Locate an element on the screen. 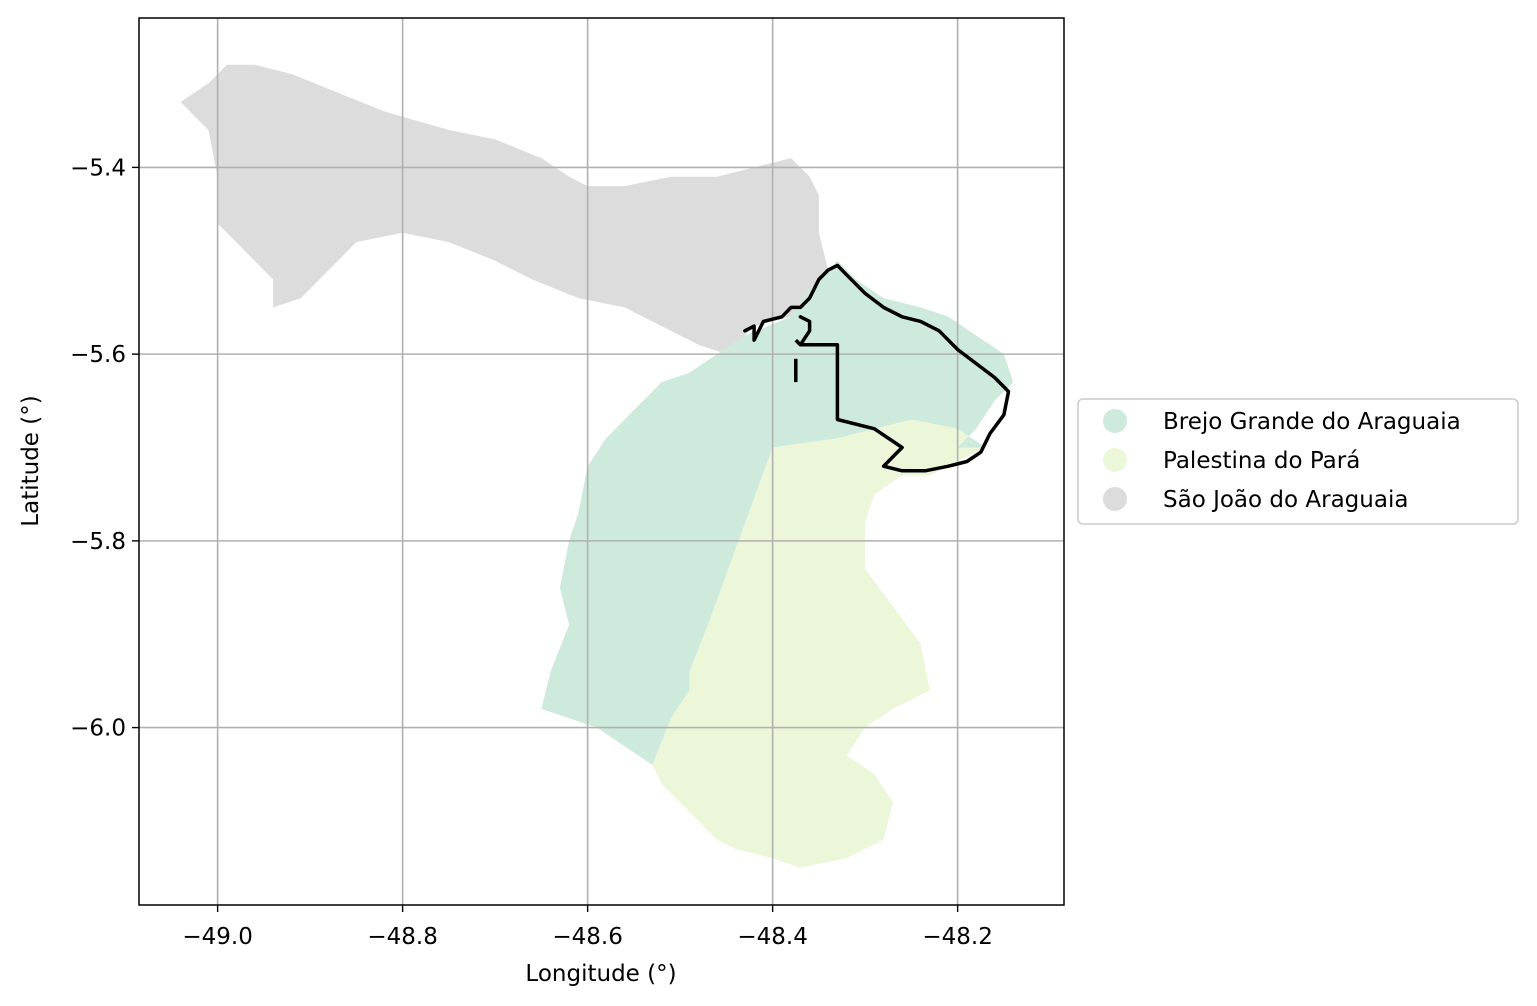 This screenshot has width=1537, height=1006. legend-label-palestina-do-para: Palestina do Pará is located at coordinates (1261, 461).